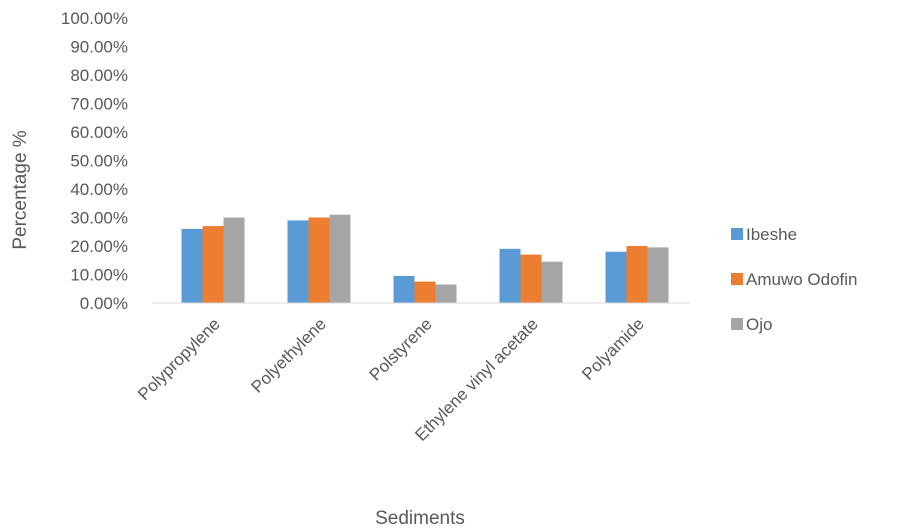  What do you see at coordinates (20, 189) in the screenshot?
I see `y-axis-title: Percentage %` at bounding box center [20, 189].